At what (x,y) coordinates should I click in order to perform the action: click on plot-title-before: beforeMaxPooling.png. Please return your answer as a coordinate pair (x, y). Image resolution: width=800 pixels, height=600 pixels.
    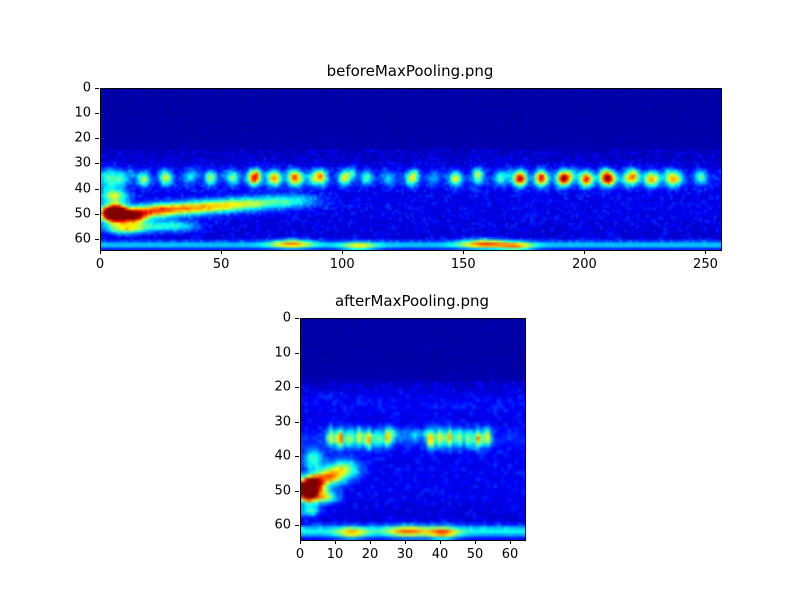
    Looking at the image, I should click on (410, 71).